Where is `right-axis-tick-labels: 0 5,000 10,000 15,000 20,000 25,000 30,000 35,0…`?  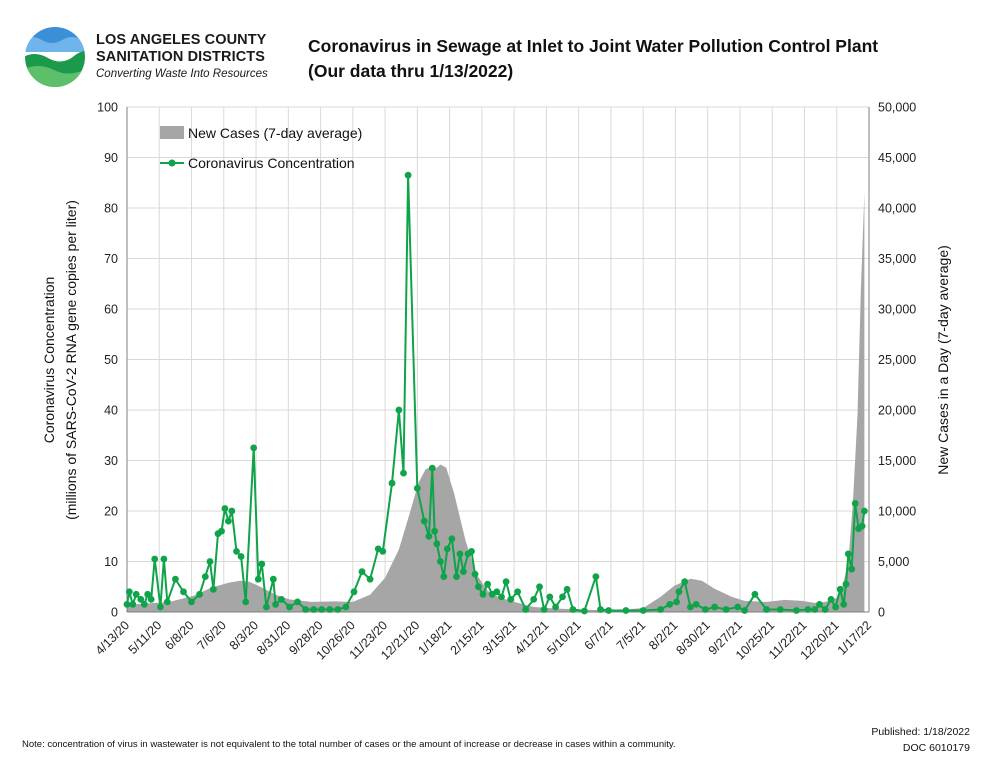 right-axis-tick-labels: 0 5,000 10,000 15,000 20,000 25,000 30,000 35,0… is located at coordinates (897, 360).